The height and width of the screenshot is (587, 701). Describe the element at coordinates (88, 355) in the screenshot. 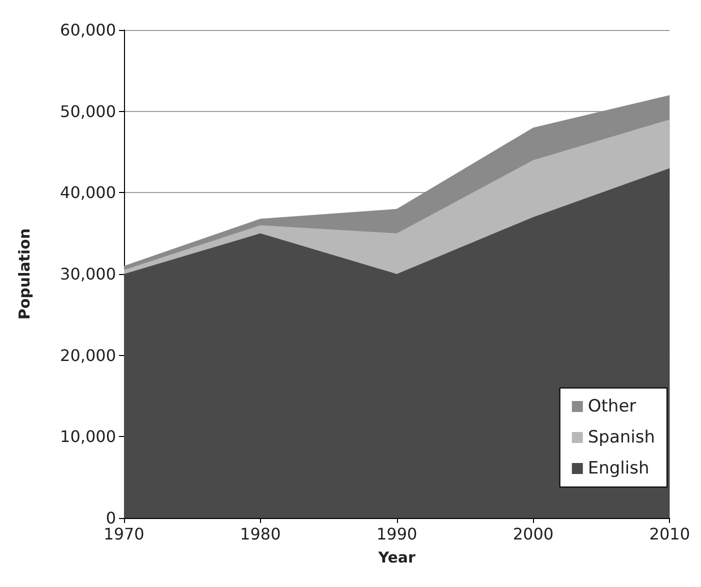

I see `y-tick-label: 20,000` at that location.